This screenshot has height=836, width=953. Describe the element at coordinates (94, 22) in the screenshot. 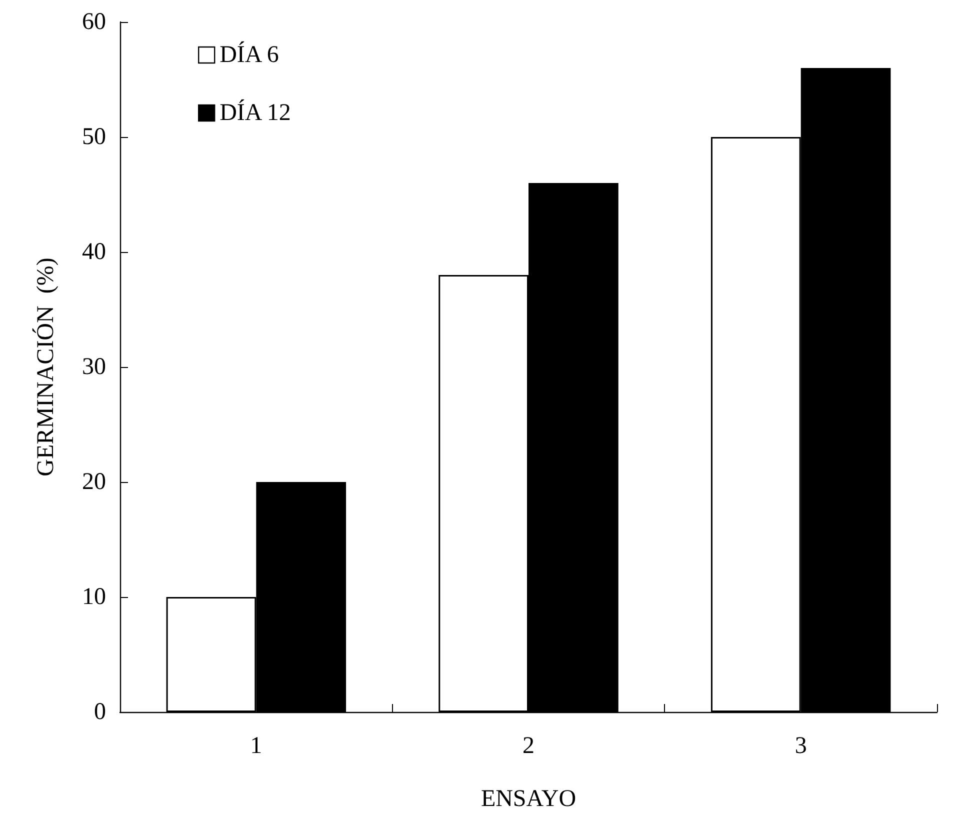

I see `y-tick-label: 60` at that location.